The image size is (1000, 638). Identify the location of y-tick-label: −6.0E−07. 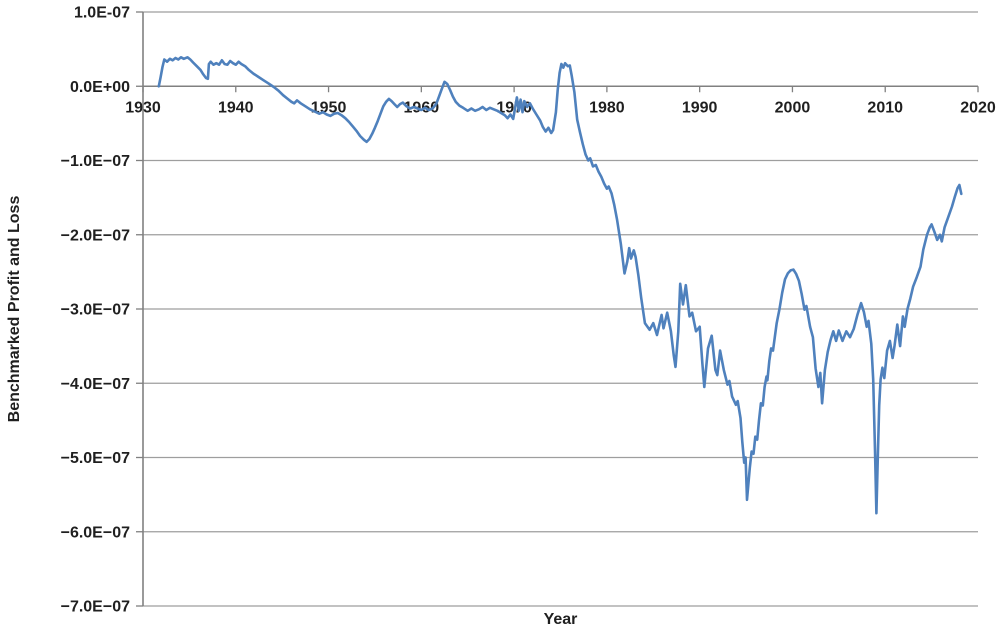
(96, 532).